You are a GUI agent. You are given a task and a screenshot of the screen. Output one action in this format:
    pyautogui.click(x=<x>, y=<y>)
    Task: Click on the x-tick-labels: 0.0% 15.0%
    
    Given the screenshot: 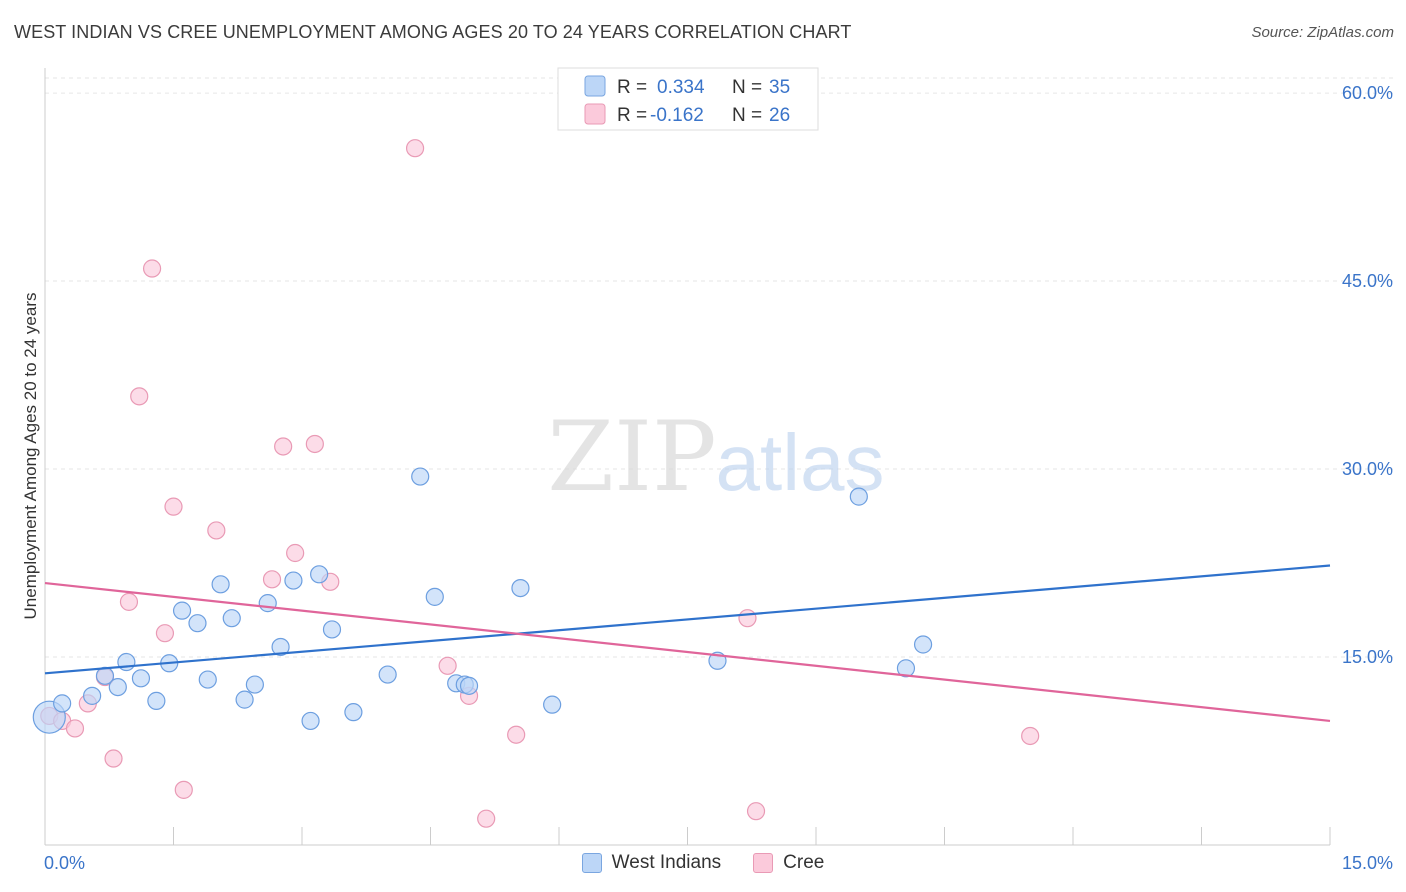 What is the action you would take?
    pyautogui.click(x=718, y=863)
    